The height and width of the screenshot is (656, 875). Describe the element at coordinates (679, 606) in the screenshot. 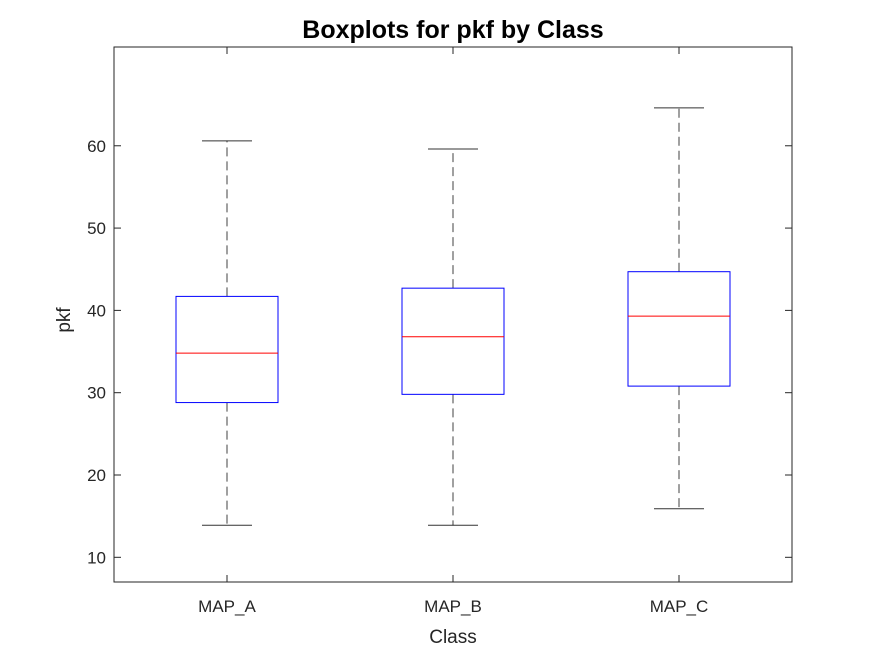

I see `x-tick-label: MAP_C` at that location.